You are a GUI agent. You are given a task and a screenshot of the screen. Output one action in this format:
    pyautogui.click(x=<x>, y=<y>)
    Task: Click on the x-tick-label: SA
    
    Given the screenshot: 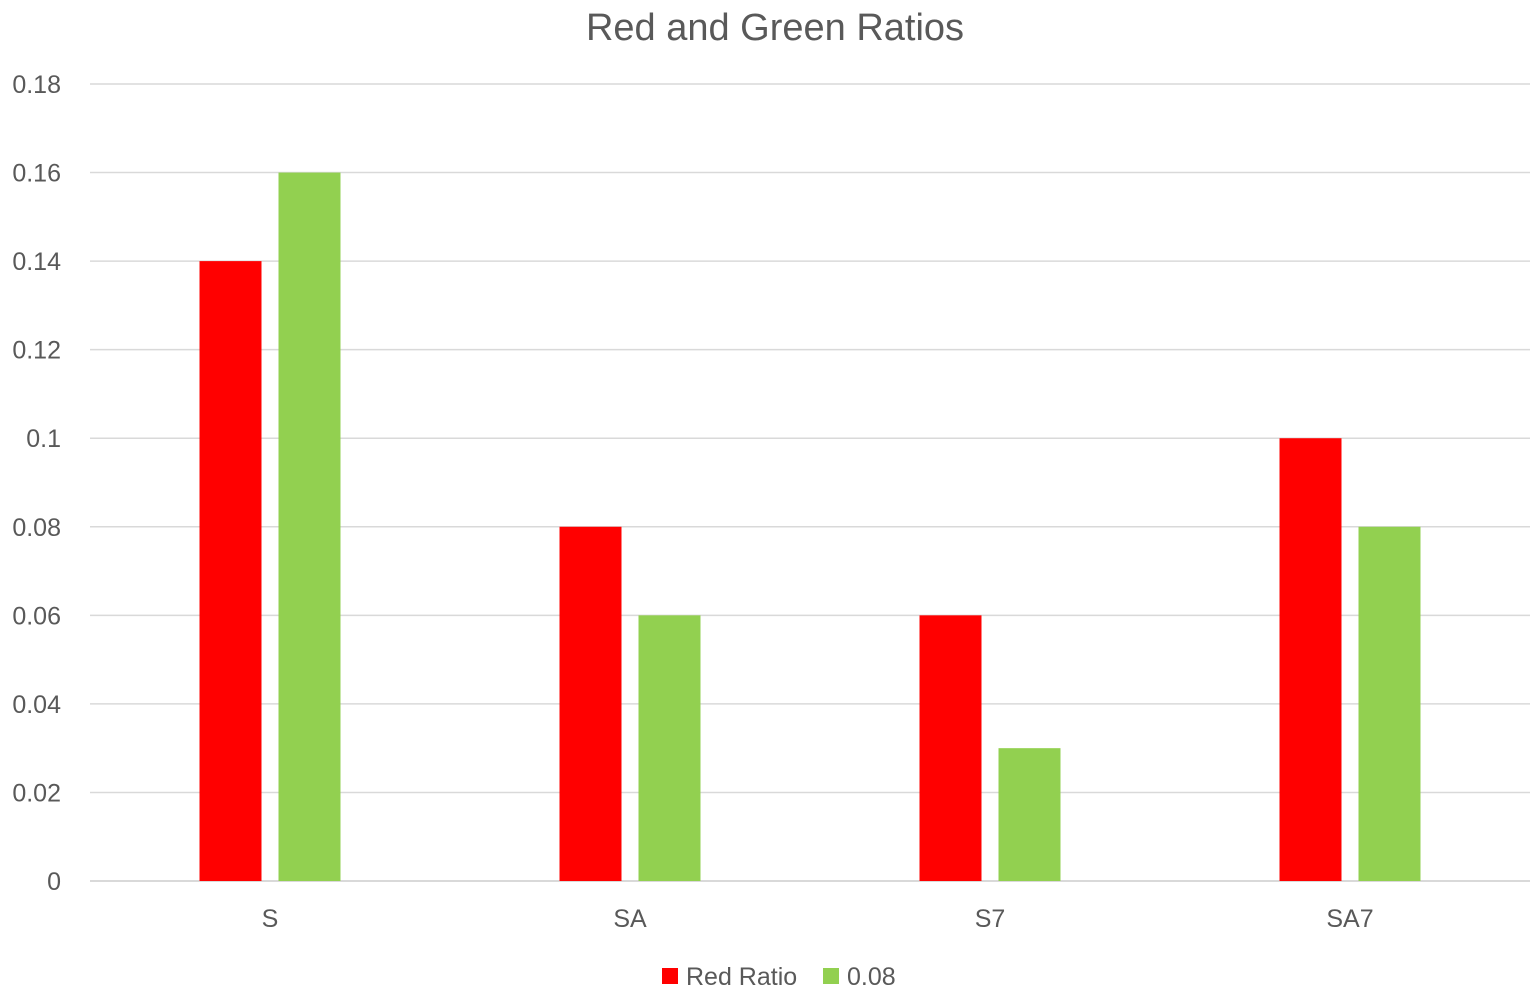 What is the action you would take?
    pyautogui.click(x=630, y=919)
    